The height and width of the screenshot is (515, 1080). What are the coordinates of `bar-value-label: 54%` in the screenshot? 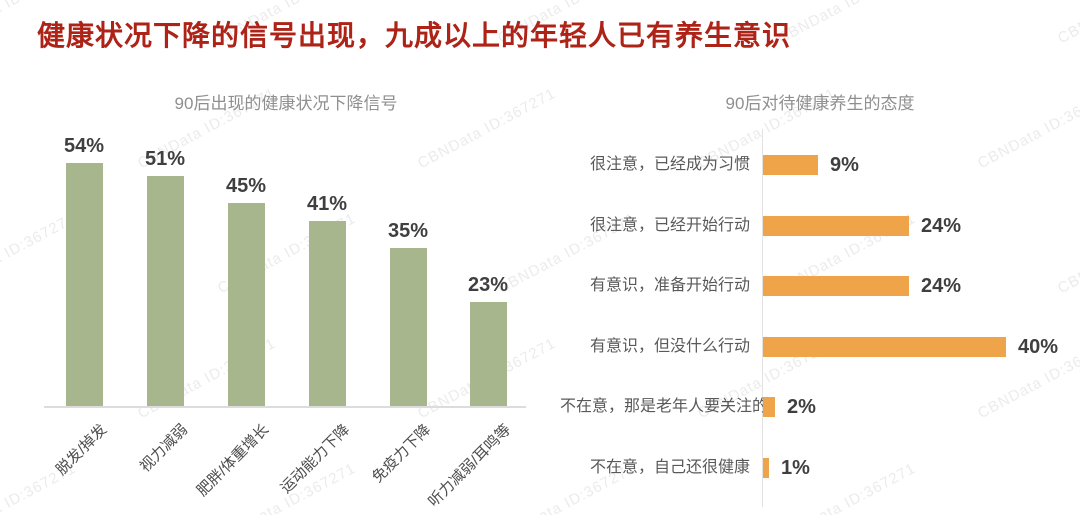 It's located at (84, 146).